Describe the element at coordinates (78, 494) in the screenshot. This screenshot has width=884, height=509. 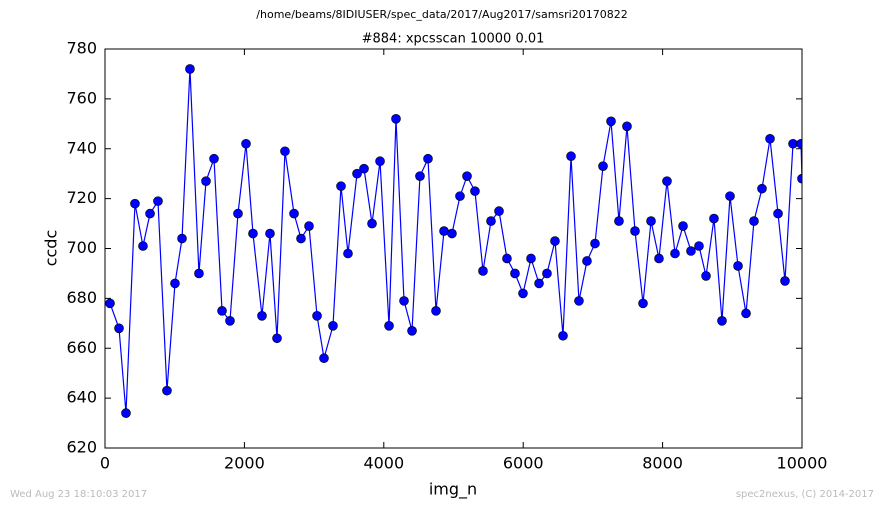
I see `footer-left: Wed Aug 23 18:10:03 2017` at that location.